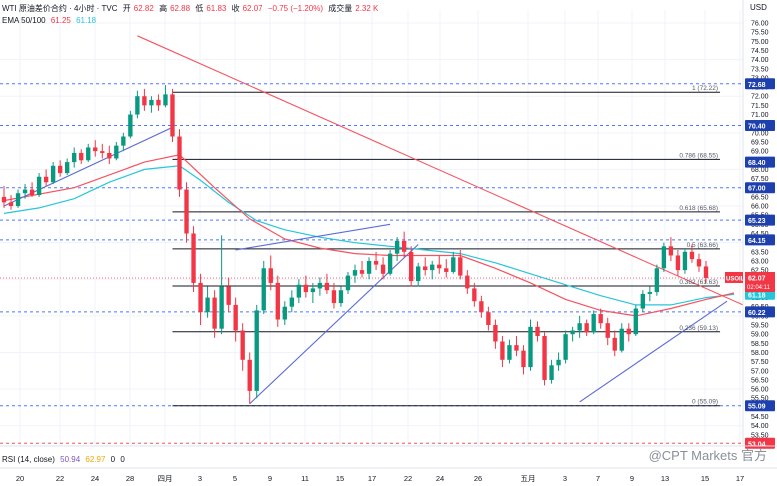 The width and height of the screenshot is (777, 486). Describe the element at coordinates (757, 241) in the screenshot. I see `price-label: 64.15` at that location.